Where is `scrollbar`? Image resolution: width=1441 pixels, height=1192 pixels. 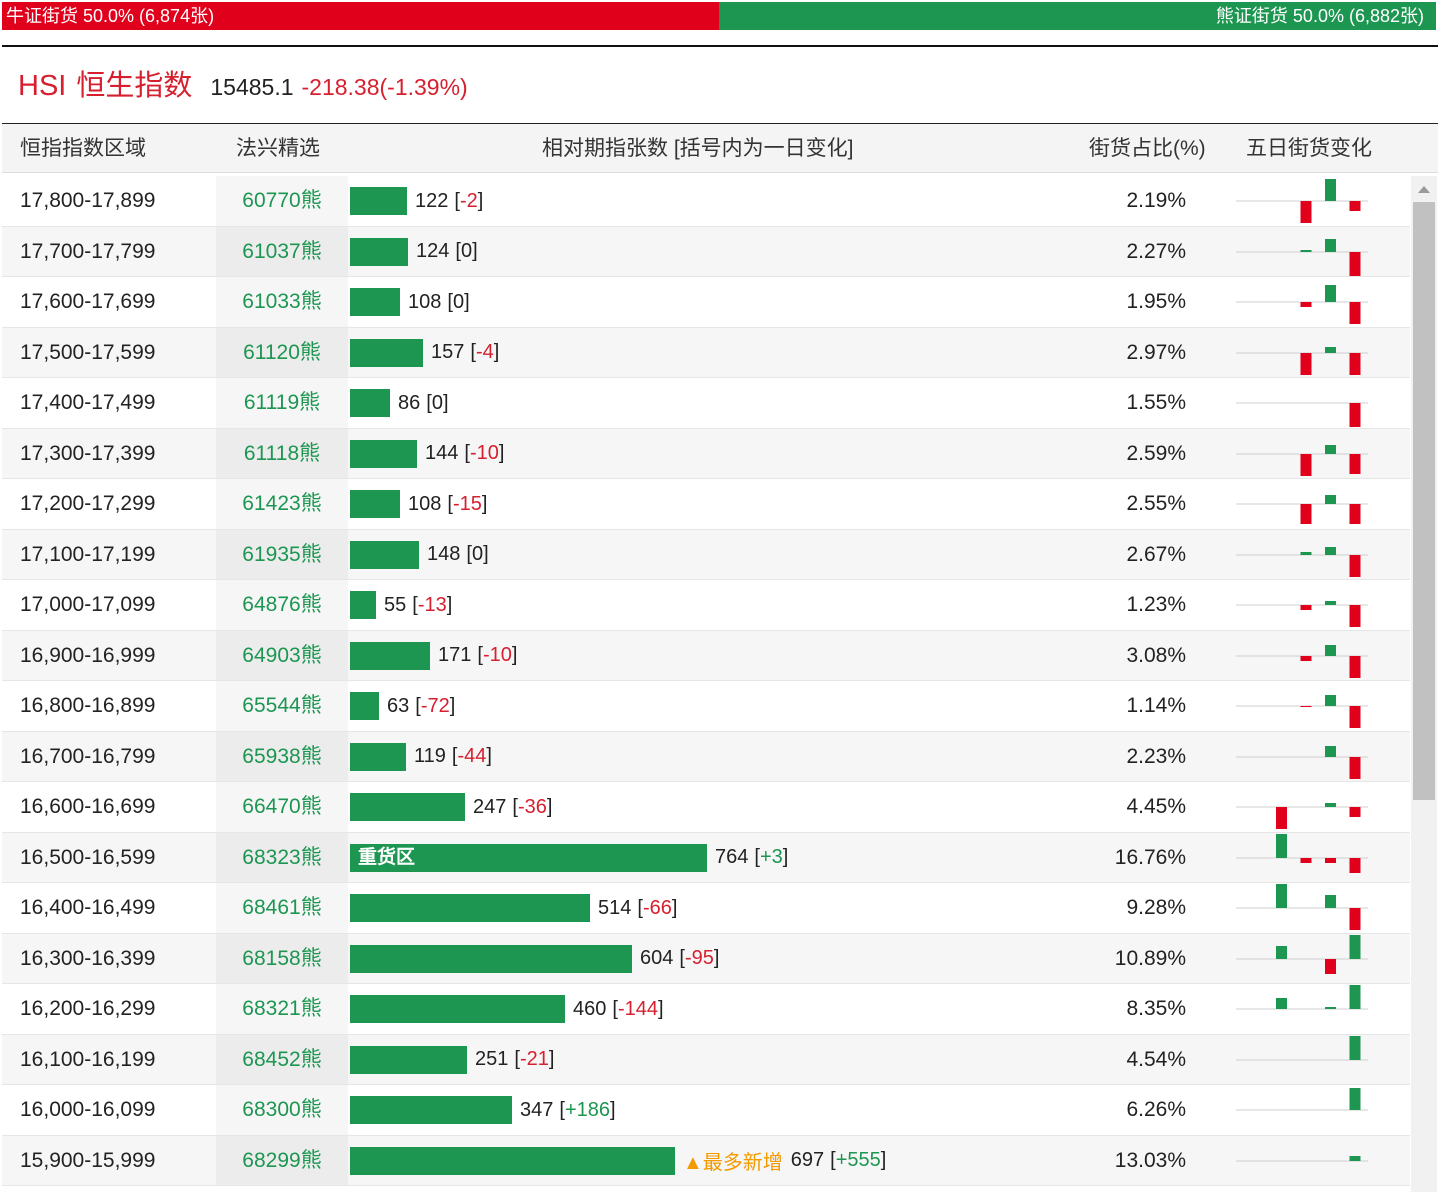 scrollbar is located at coordinates (1424, 684).